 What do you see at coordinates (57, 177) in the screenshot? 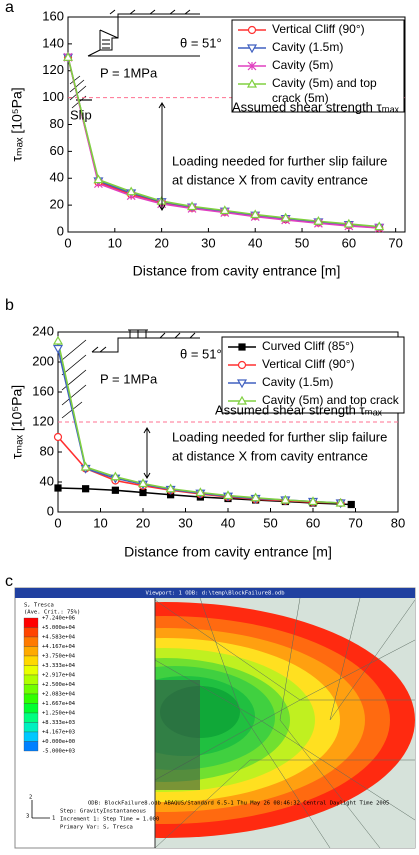
I see `y-tick-label: 40` at bounding box center [57, 177].